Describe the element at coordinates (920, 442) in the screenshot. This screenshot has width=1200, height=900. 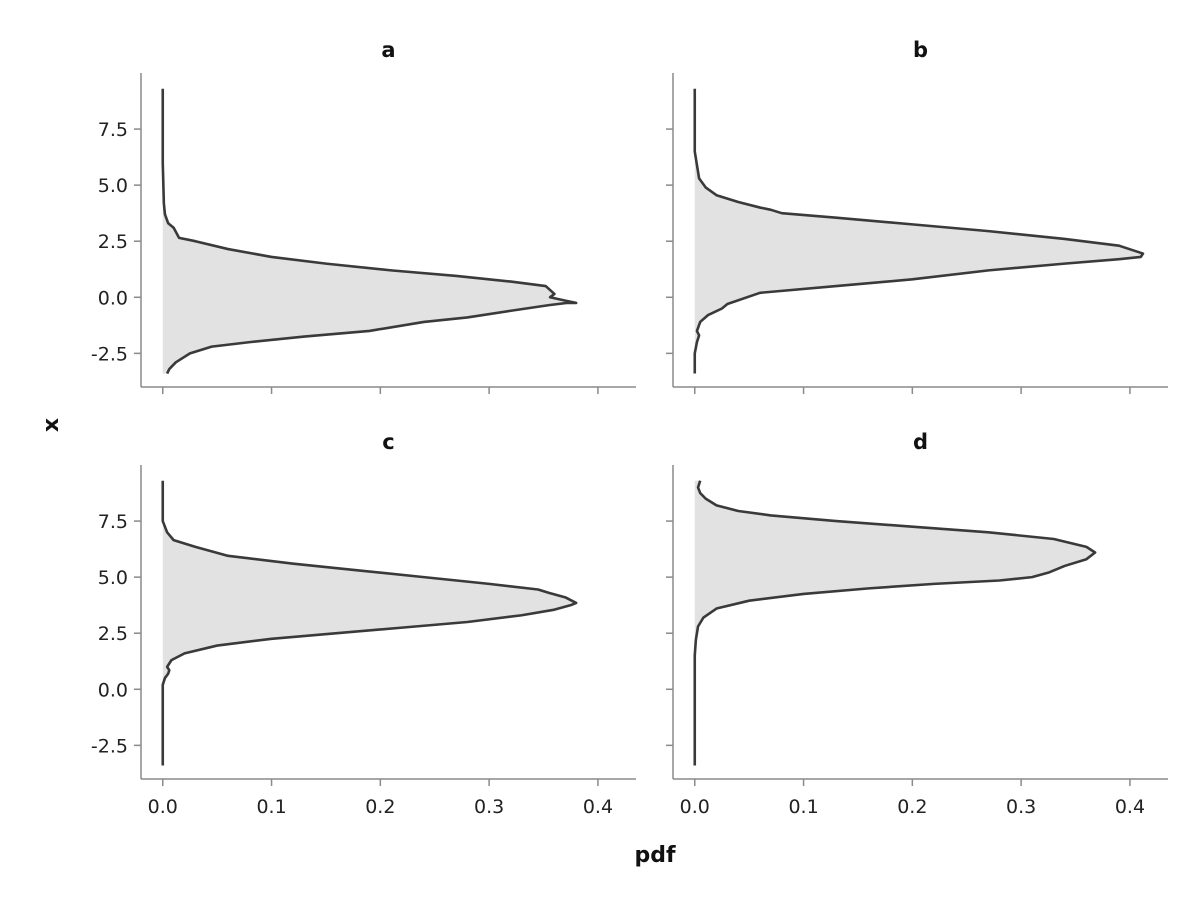
I see `panel-title: d` at that location.